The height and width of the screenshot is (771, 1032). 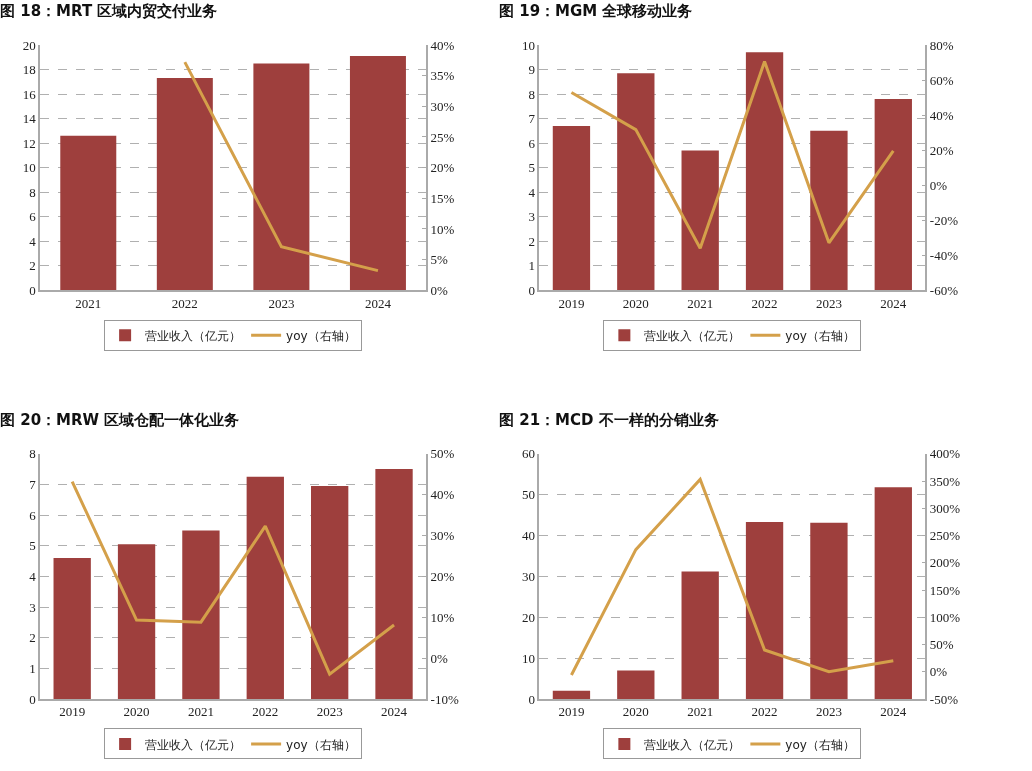 What do you see at coordinates (944, 255) in the screenshot?
I see `y2-tick-label: -40%` at bounding box center [944, 255].